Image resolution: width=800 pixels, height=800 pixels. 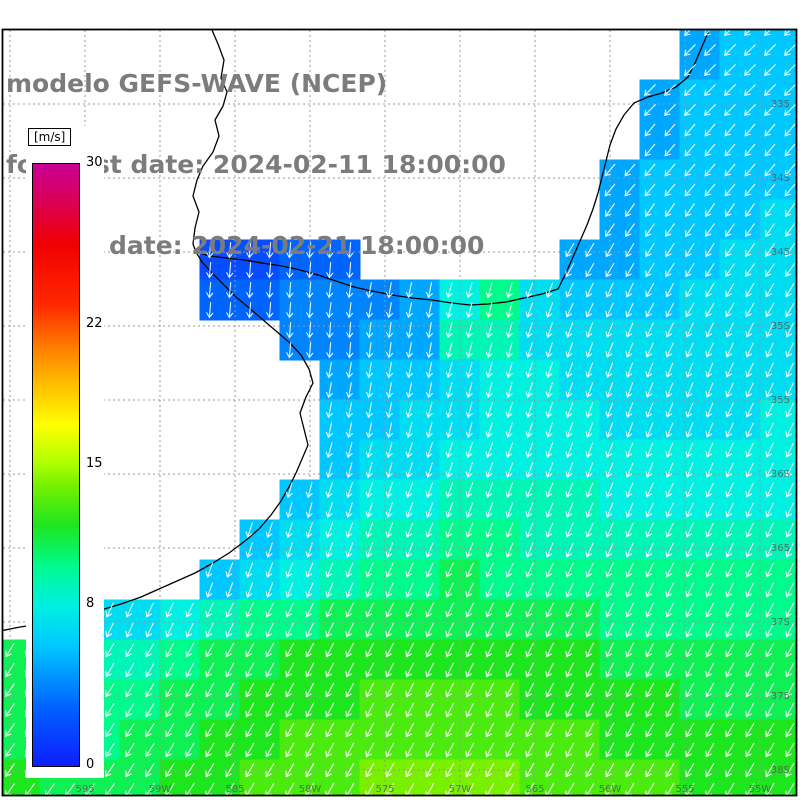 What do you see at coordinates (780, 178) in the screenshot?
I see `lat-label: 34S` at bounding box center [780, 178].